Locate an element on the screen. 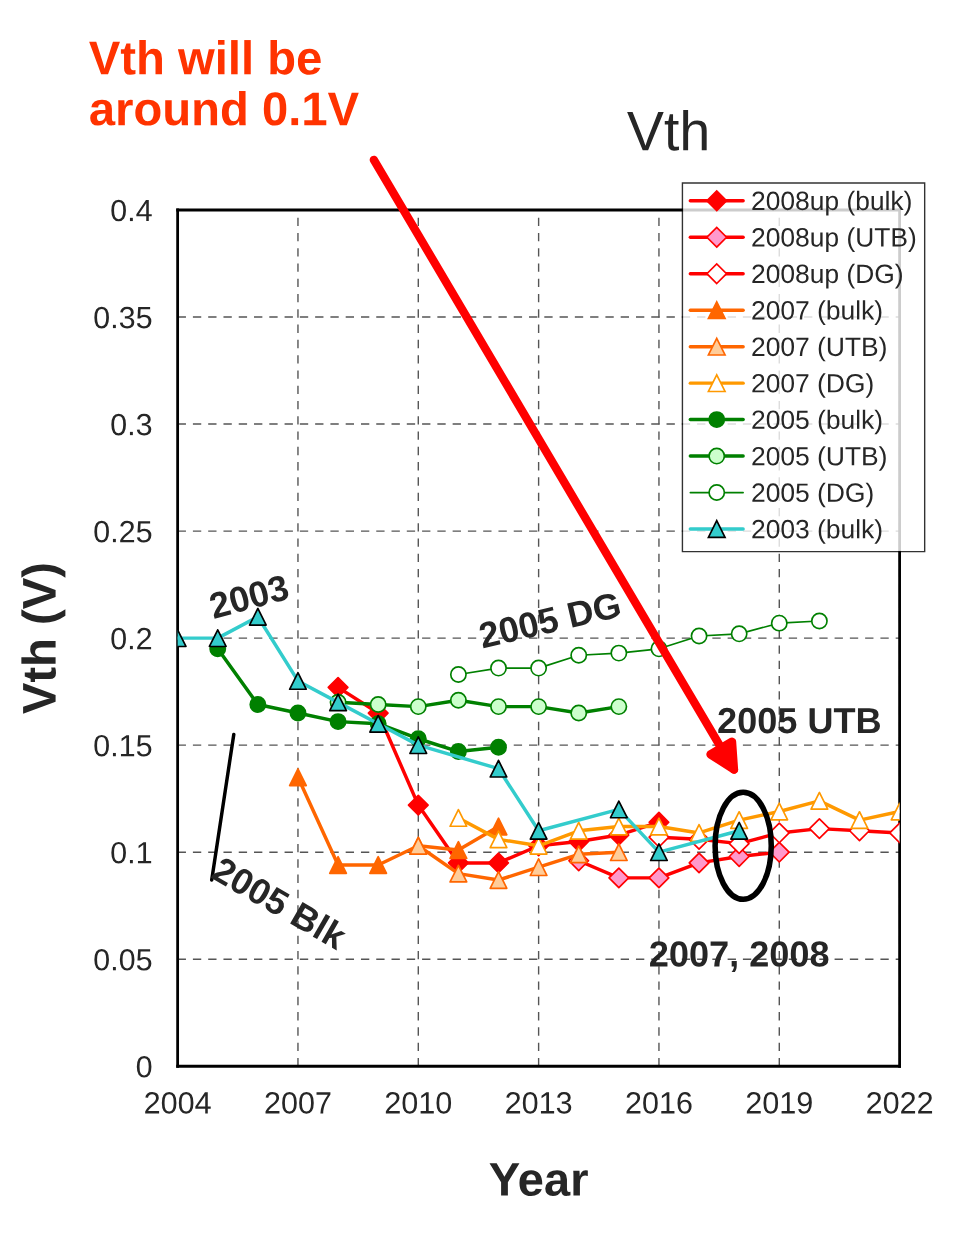  x-tick-label: 2007 is located at coordinates (298, 1103).